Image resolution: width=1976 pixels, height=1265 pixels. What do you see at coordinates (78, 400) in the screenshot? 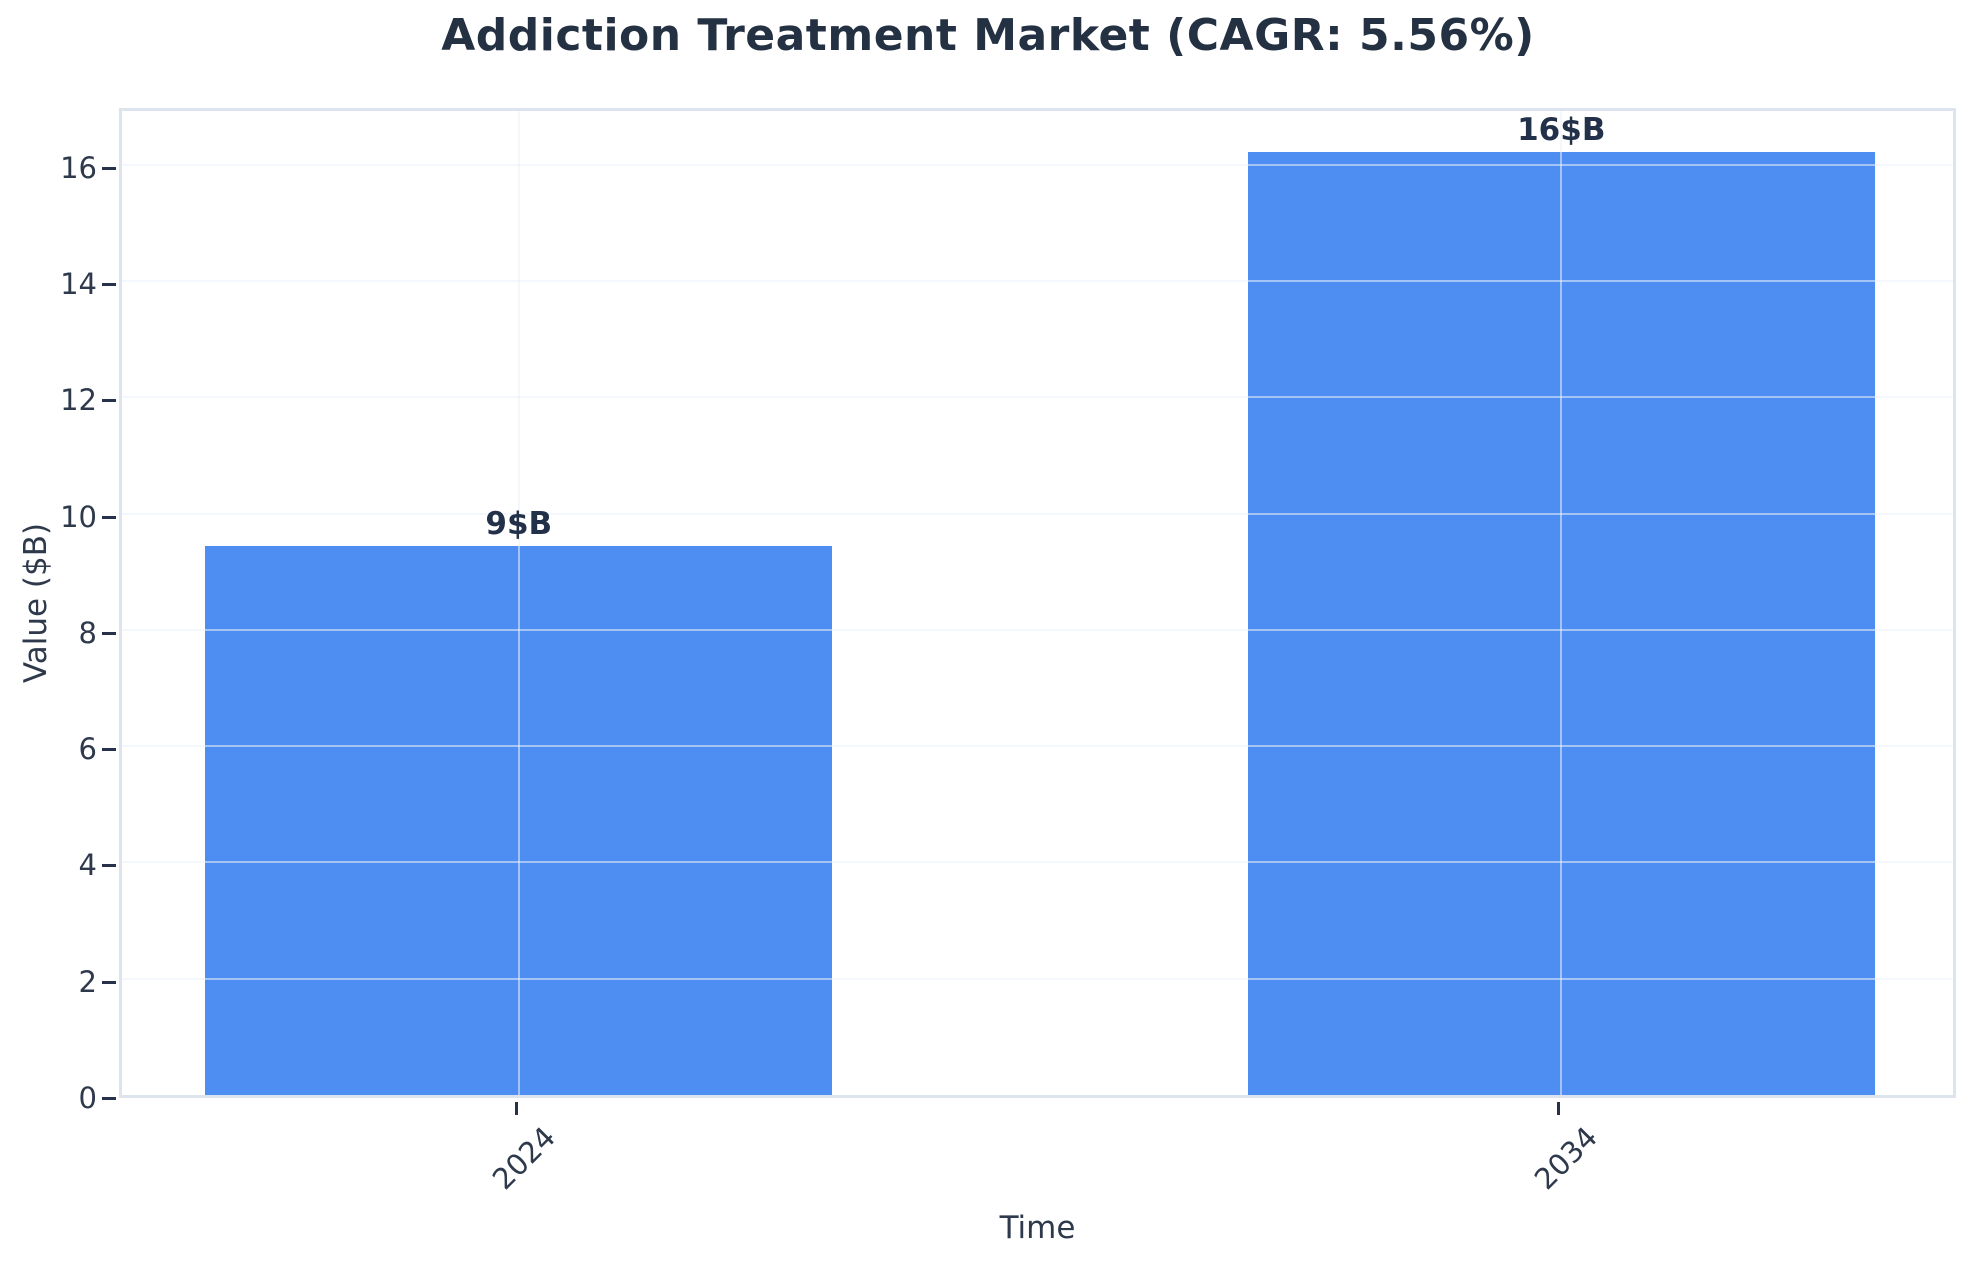
I see `y-tick-label: 12` at bounding box center [78, 400].